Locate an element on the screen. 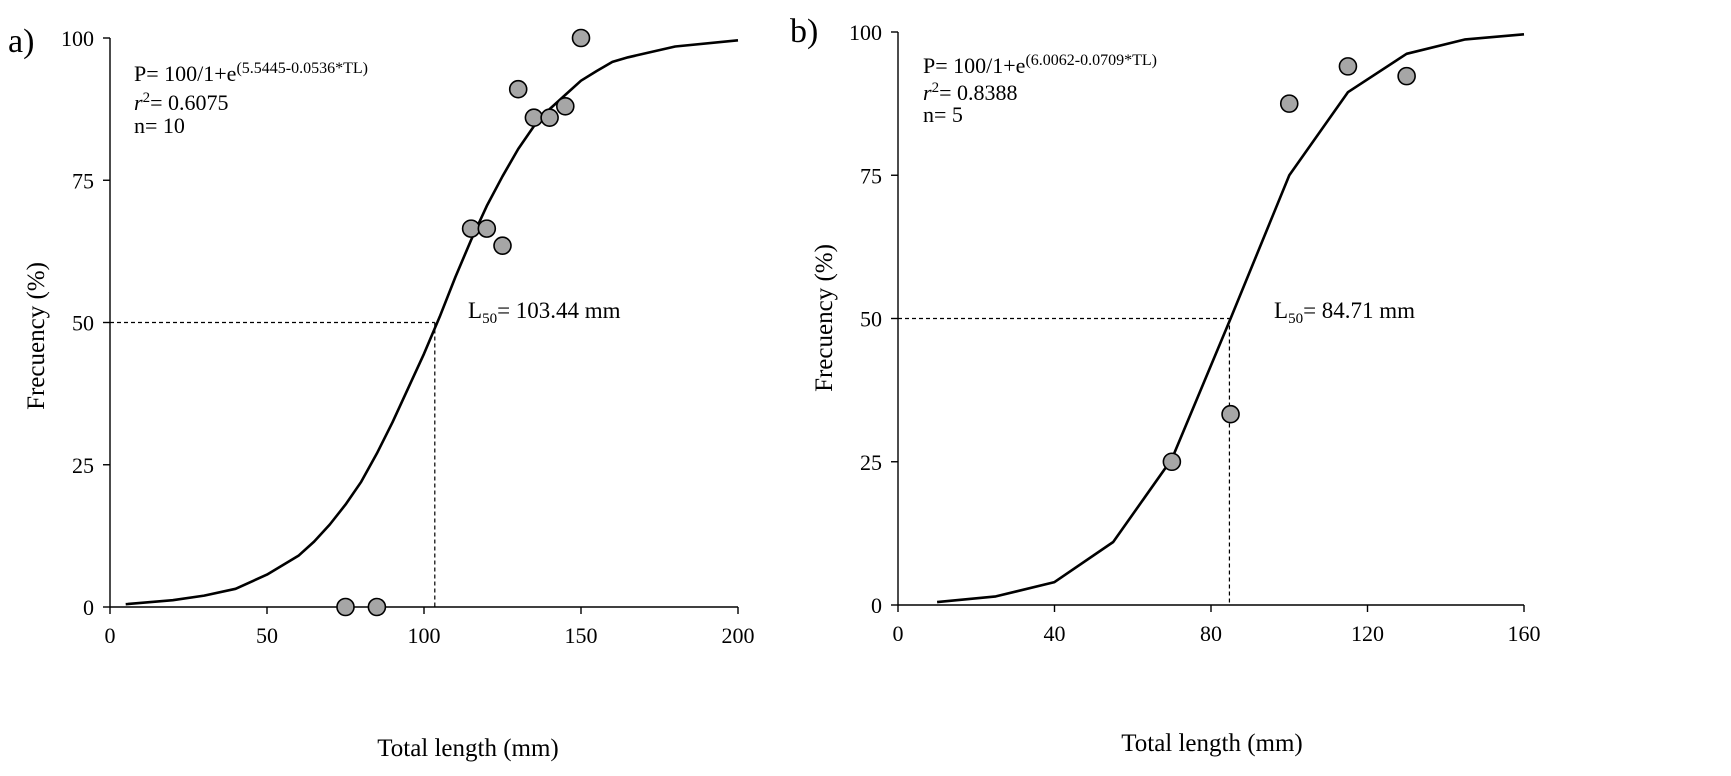  sample-size-b: n= 5 is located at coordinates (943, 114).